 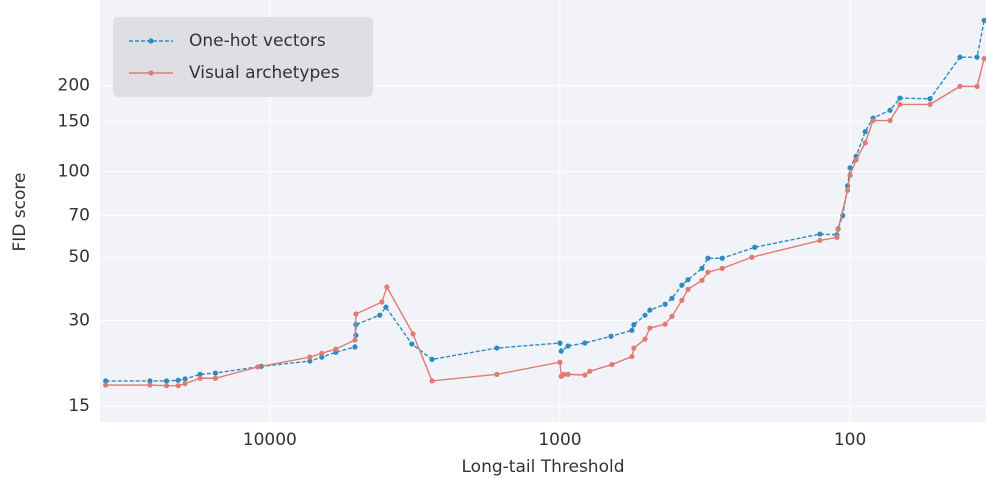 What do you see at coordinates (264, 73) in the screenshot?
I see `legend-label: Visual archetypes` at bounding box center [264, 73].